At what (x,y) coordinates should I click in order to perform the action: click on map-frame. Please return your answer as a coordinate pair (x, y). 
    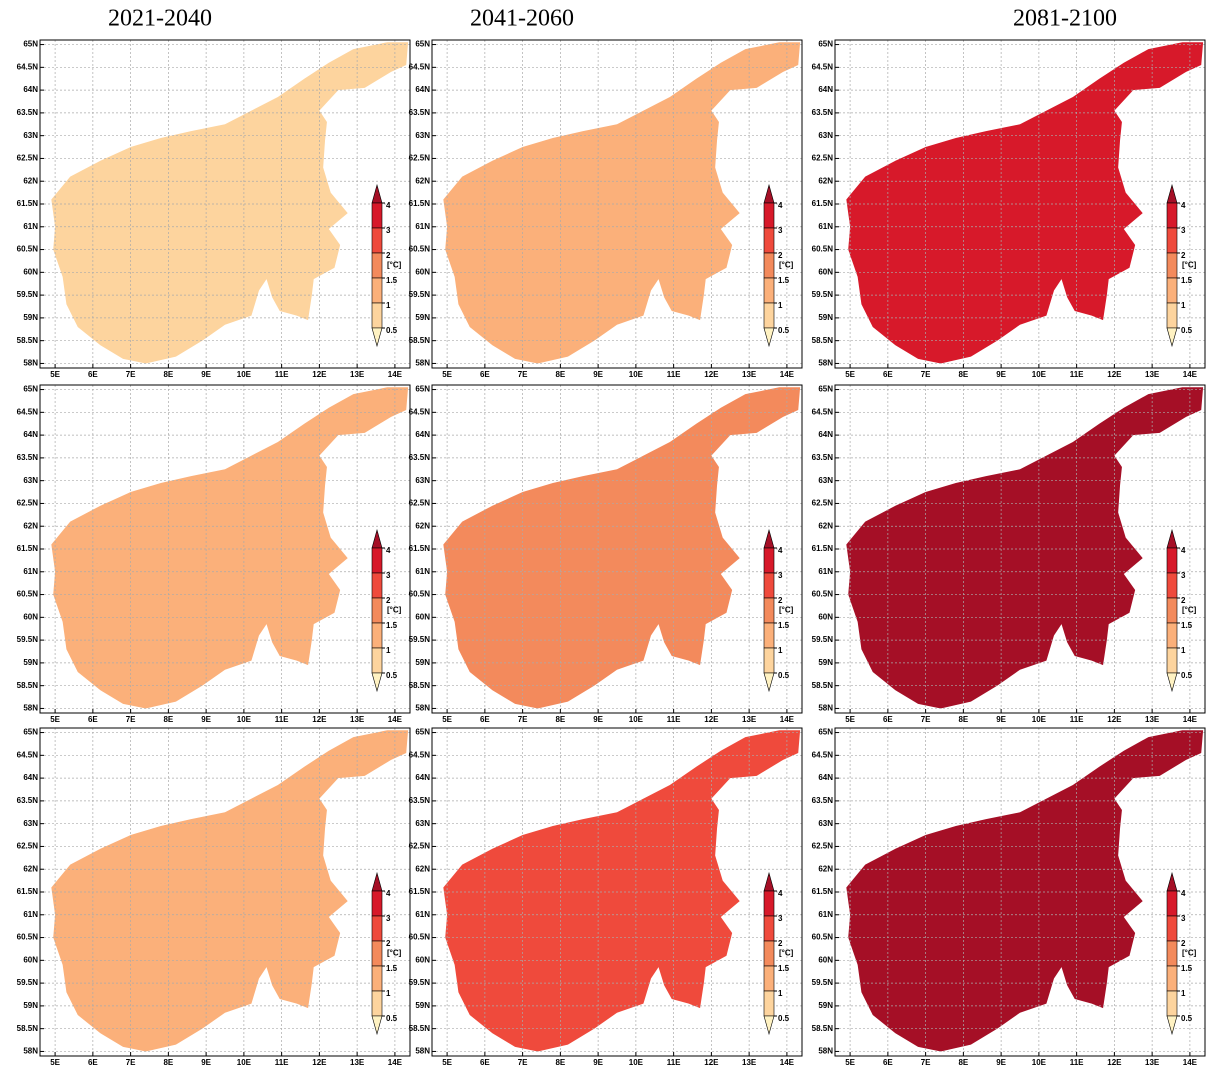
    Looking at the image, I should click on (1020, 204).